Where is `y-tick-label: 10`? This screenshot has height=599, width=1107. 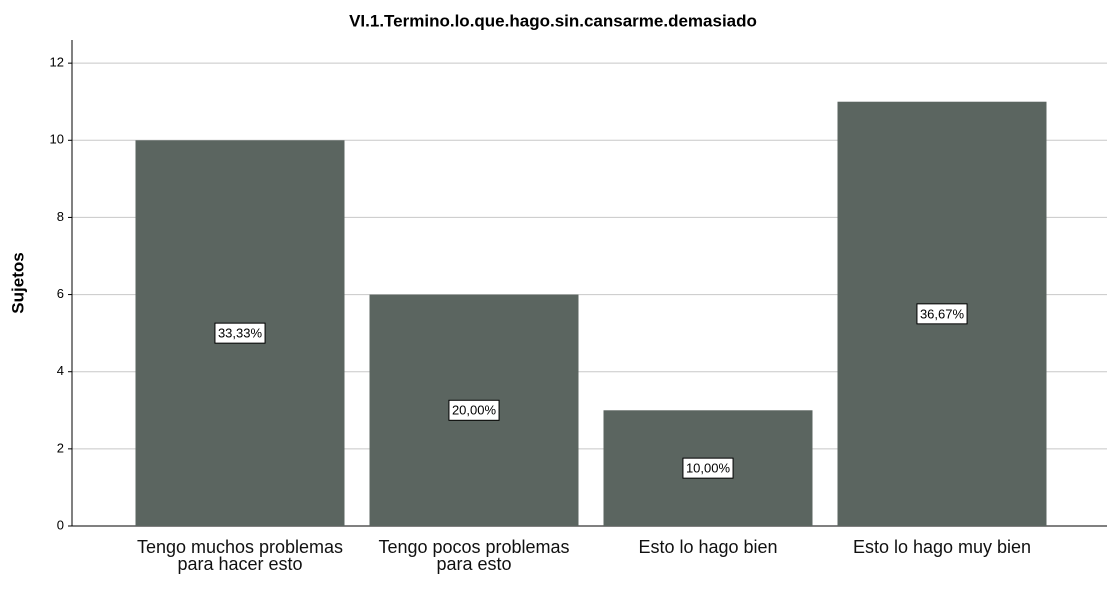 y-tick-label: 10 is located at coordinates (57, 139).